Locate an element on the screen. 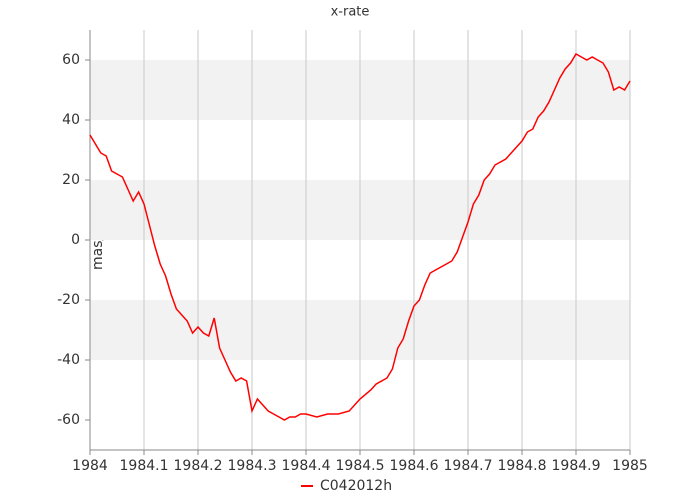 Image resolution: width=700 pixels, height=504 pixels. x-tick-label: 1984.6 is located at coordinates (414, 466).